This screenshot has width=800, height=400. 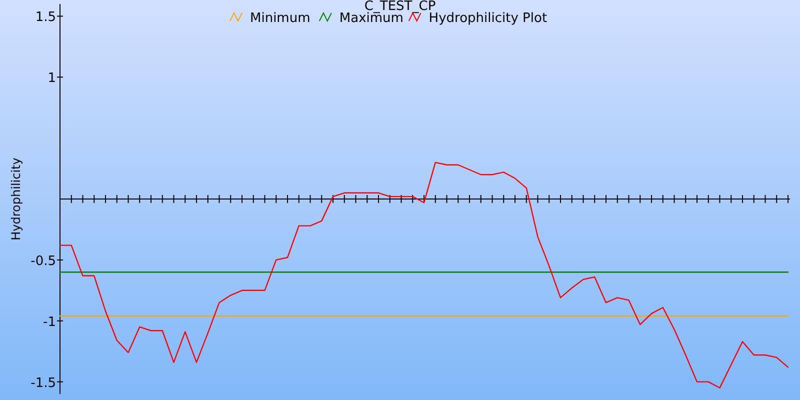 What do you see at coordinates (400, 7) in the screenshot?
I see `chart-title: C_TEST_CP` at bounding box center [400, 7].